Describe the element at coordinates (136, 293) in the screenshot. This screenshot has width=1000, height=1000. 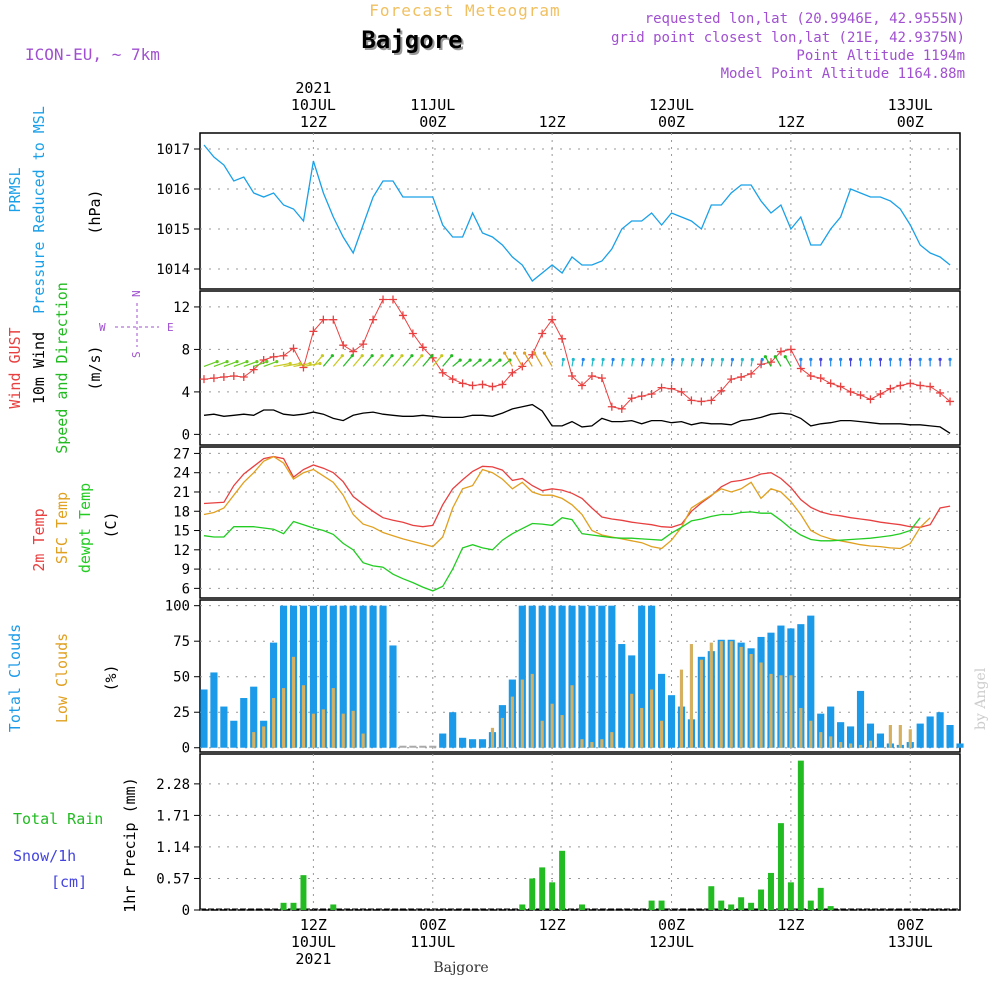
I see `compass-north: N` at that location.